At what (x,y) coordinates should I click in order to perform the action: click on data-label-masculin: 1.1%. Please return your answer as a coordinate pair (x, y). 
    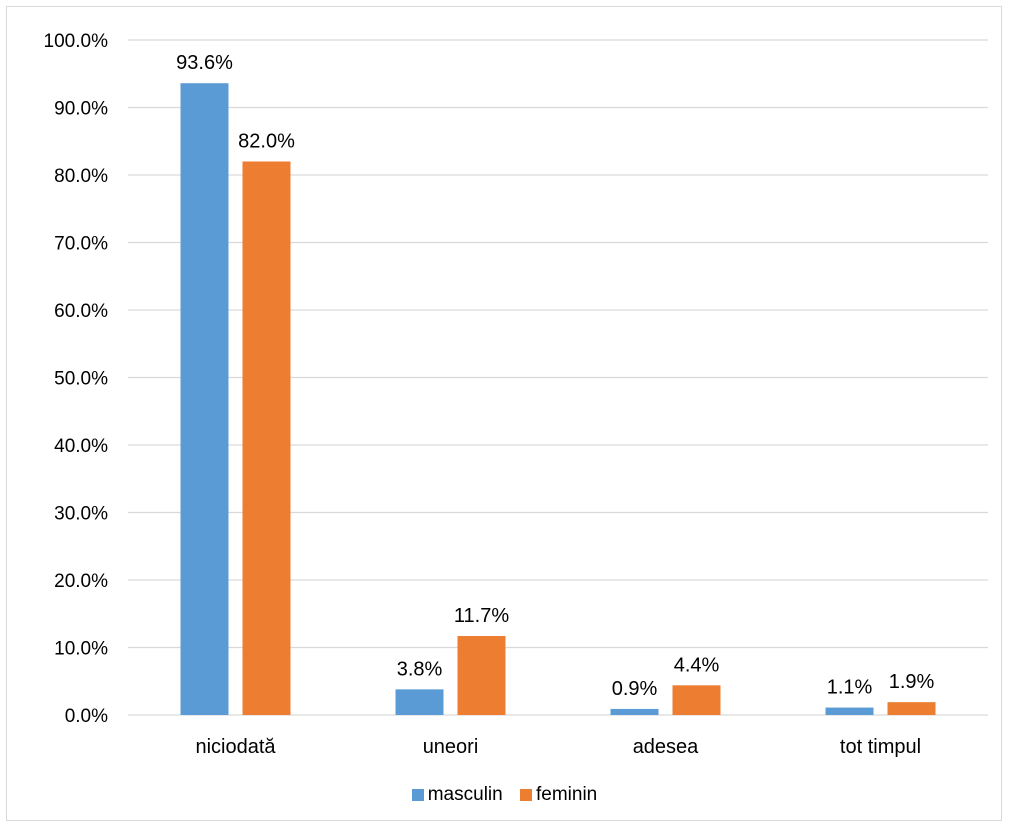
    Looking at the image, I should click on (850, 688).